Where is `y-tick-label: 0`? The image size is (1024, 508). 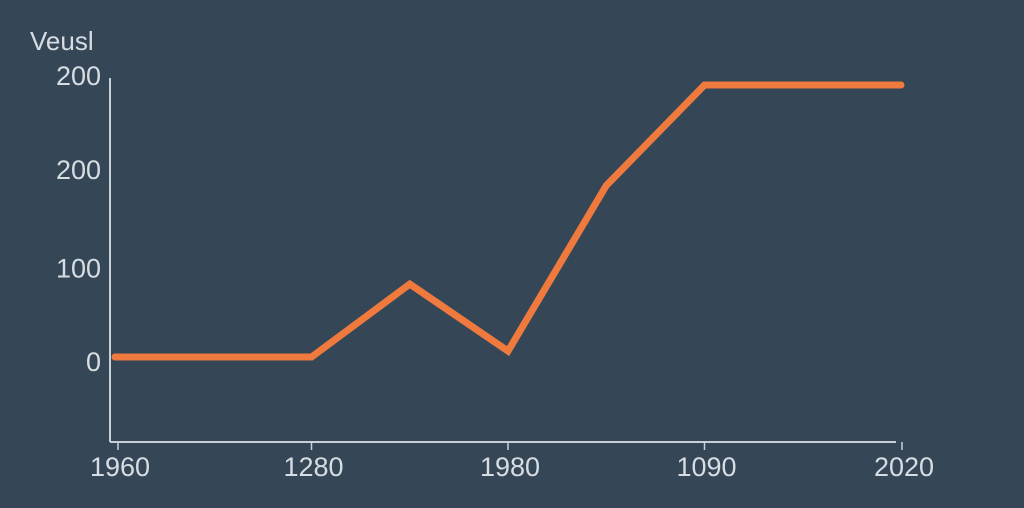
y-tick-label: 0 is located at coordinates (93, 362).